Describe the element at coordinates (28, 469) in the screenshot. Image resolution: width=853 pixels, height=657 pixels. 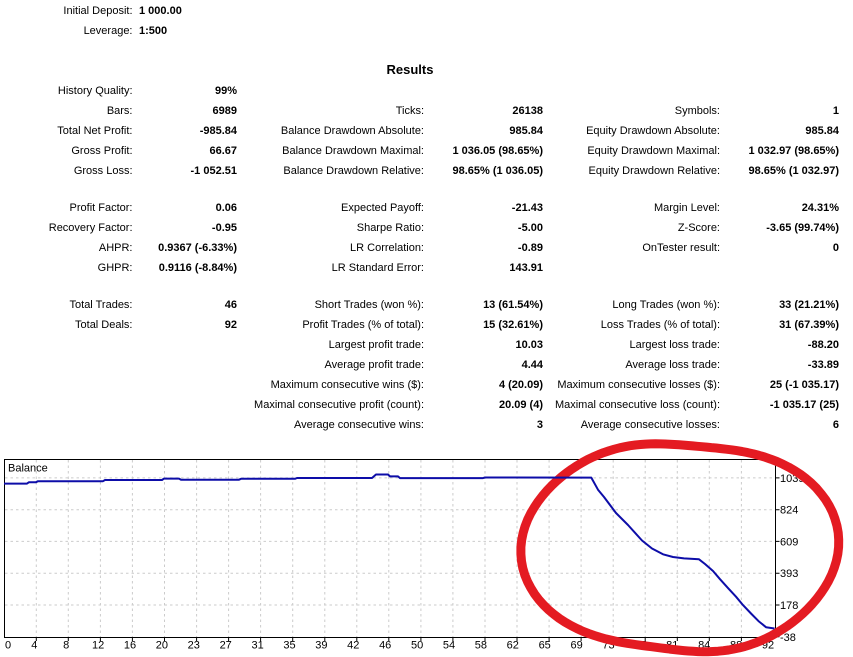
I see `svg-text: Balance` at that location.